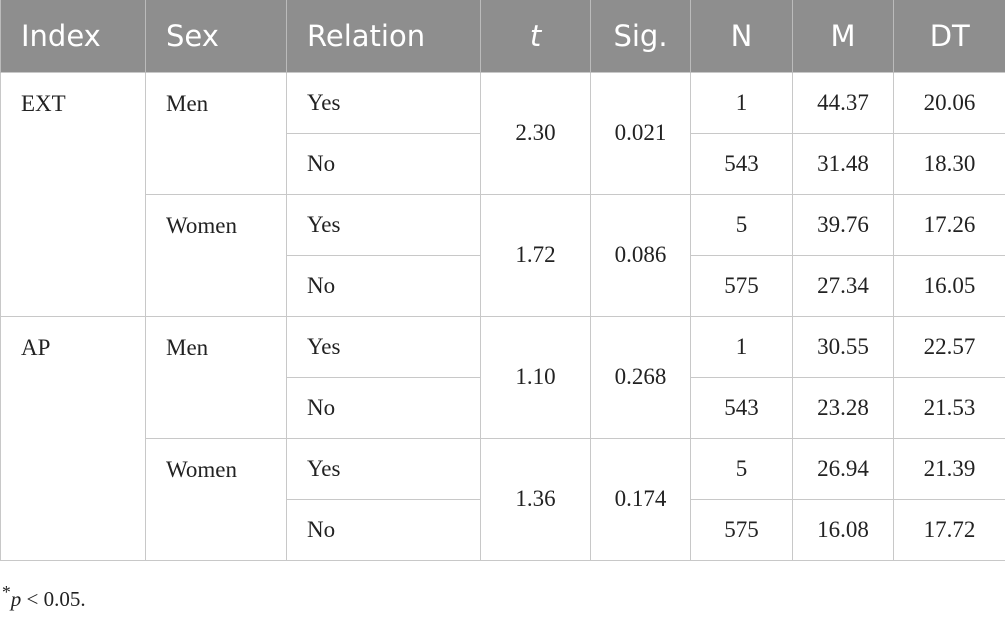  Describe the element at coordinates (843, 407) in the screenshot. I see `m-cell: 23.28` at that location.